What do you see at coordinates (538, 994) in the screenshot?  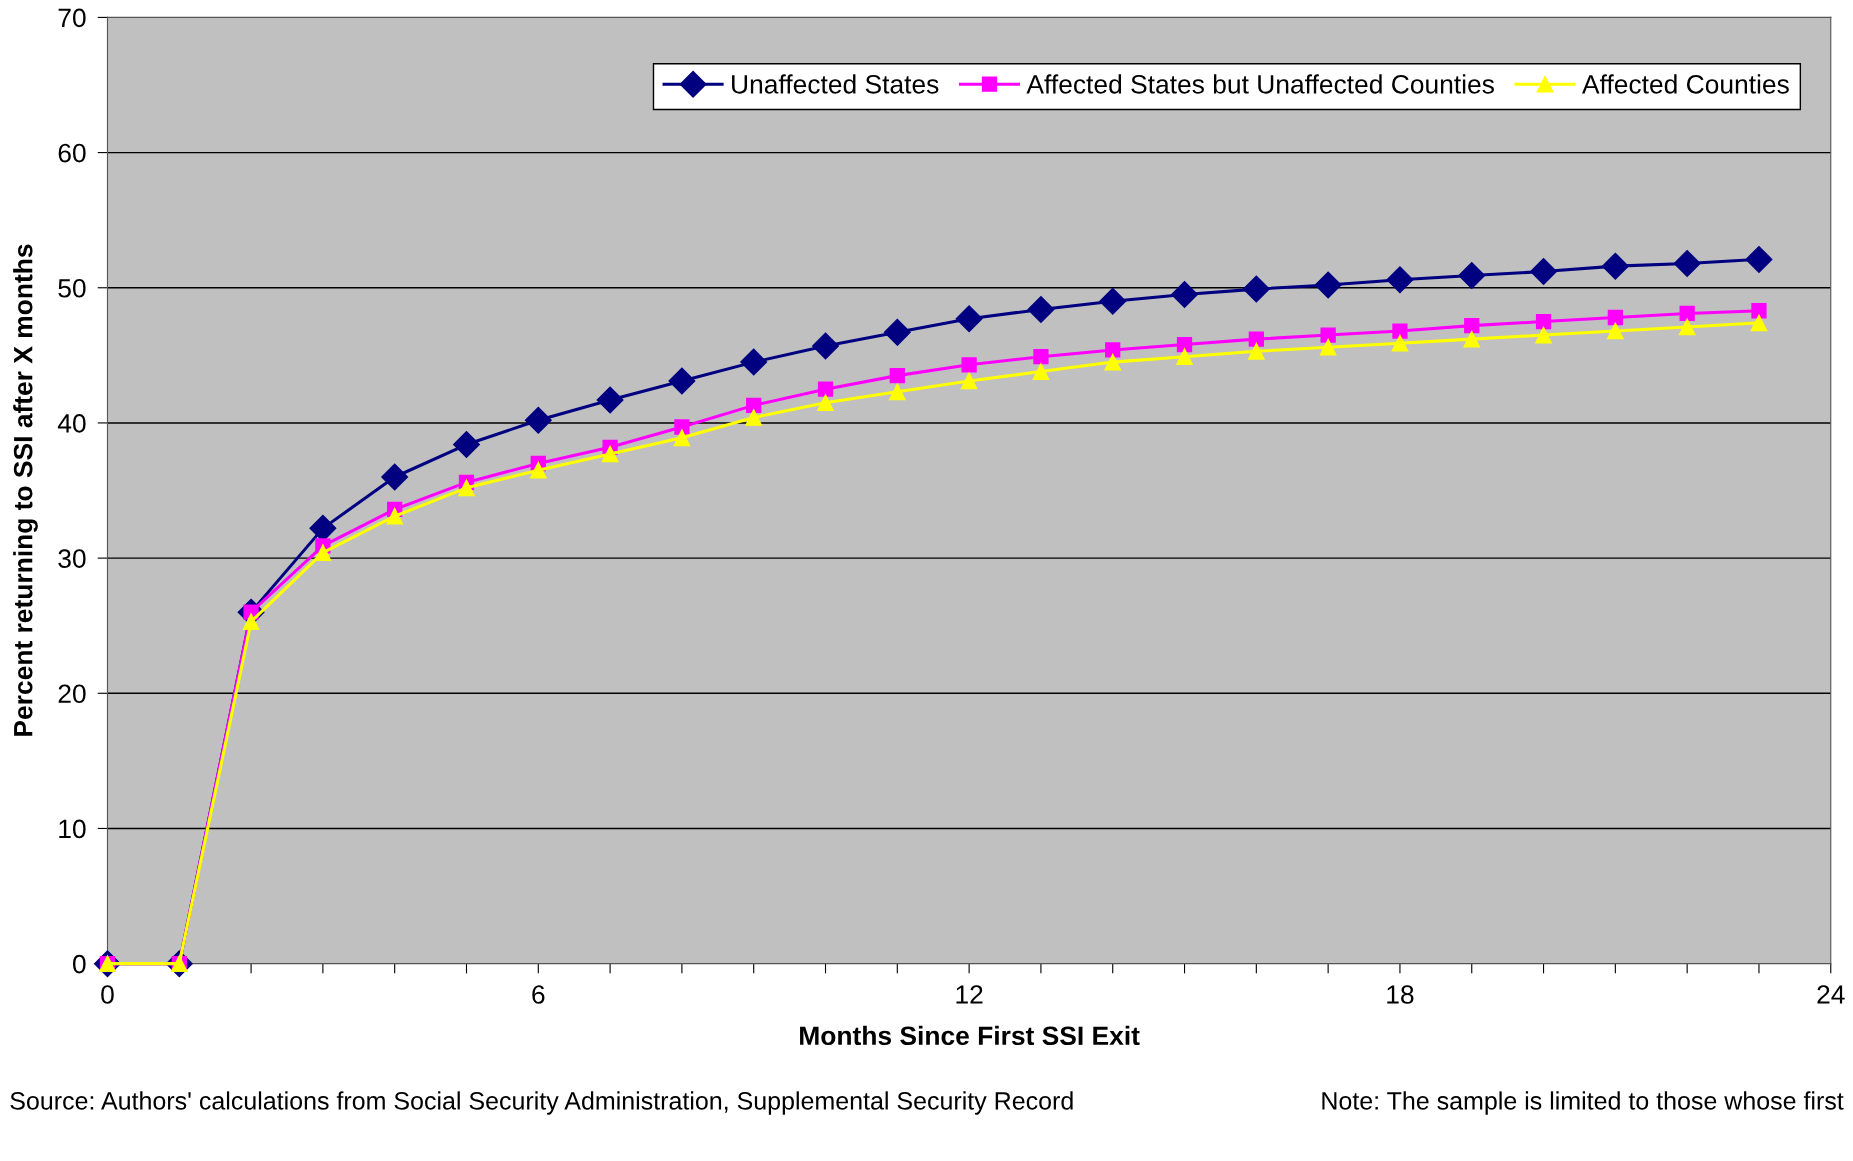 I see `x-tick-label: 6` at bounding box center [538, 994].